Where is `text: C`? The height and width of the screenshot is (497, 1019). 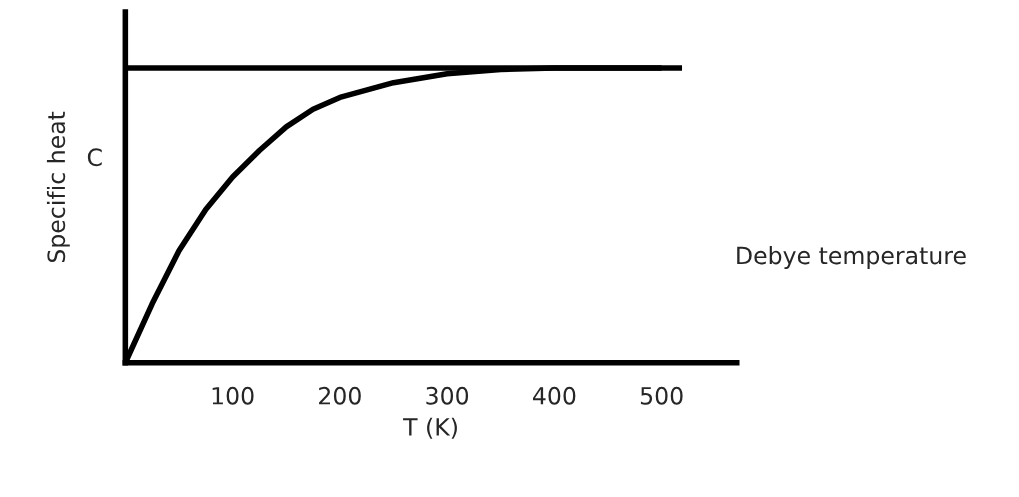 text: C is located at coordinates (94, 157).